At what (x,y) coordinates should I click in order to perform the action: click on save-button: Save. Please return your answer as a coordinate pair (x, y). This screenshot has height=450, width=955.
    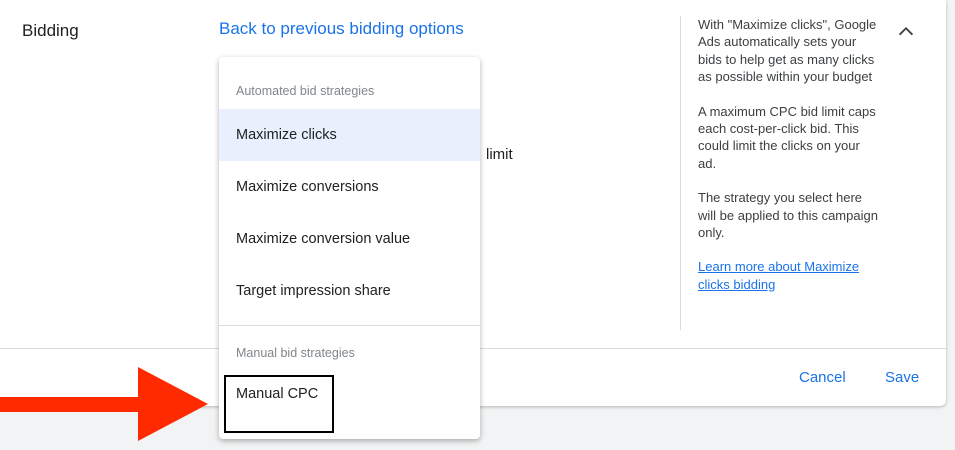
    Looking at the image, I should click on (902, 377).